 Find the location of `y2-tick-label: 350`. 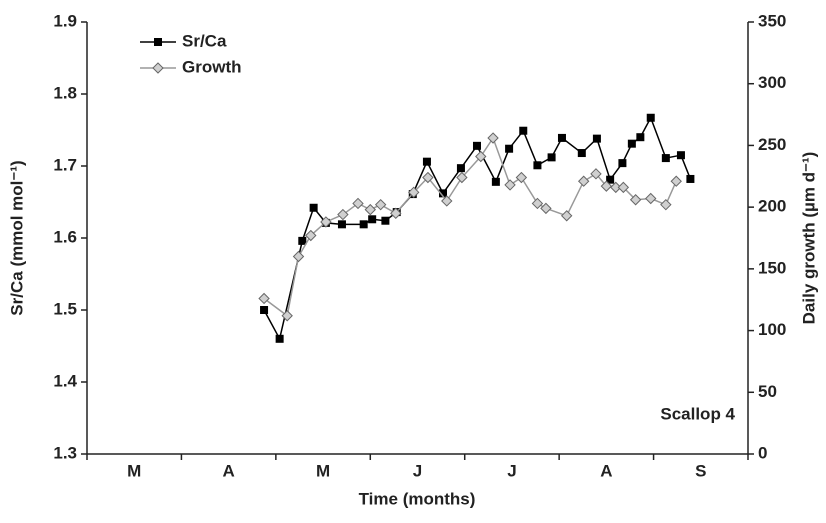

y2-tick-label: 350 is located at coordinates (772, 20).